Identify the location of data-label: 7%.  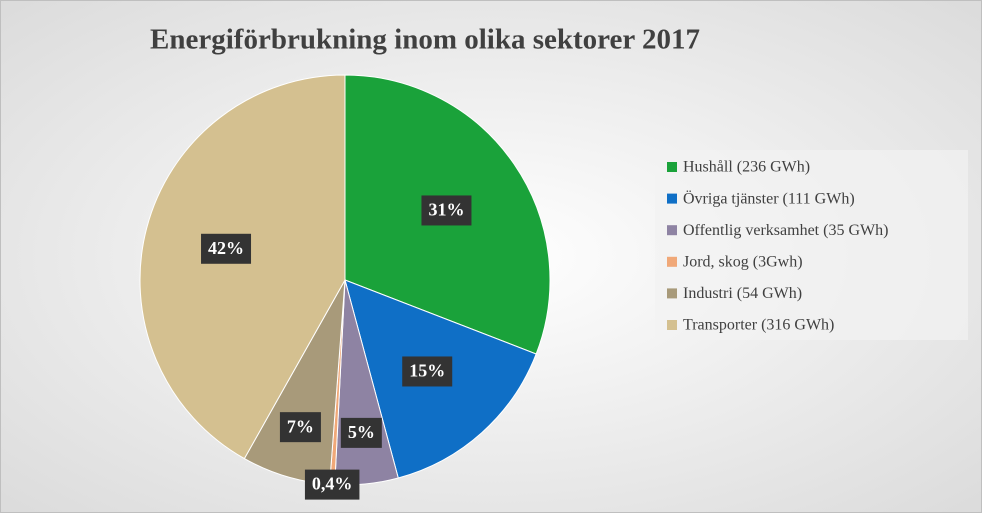
(300, 426).